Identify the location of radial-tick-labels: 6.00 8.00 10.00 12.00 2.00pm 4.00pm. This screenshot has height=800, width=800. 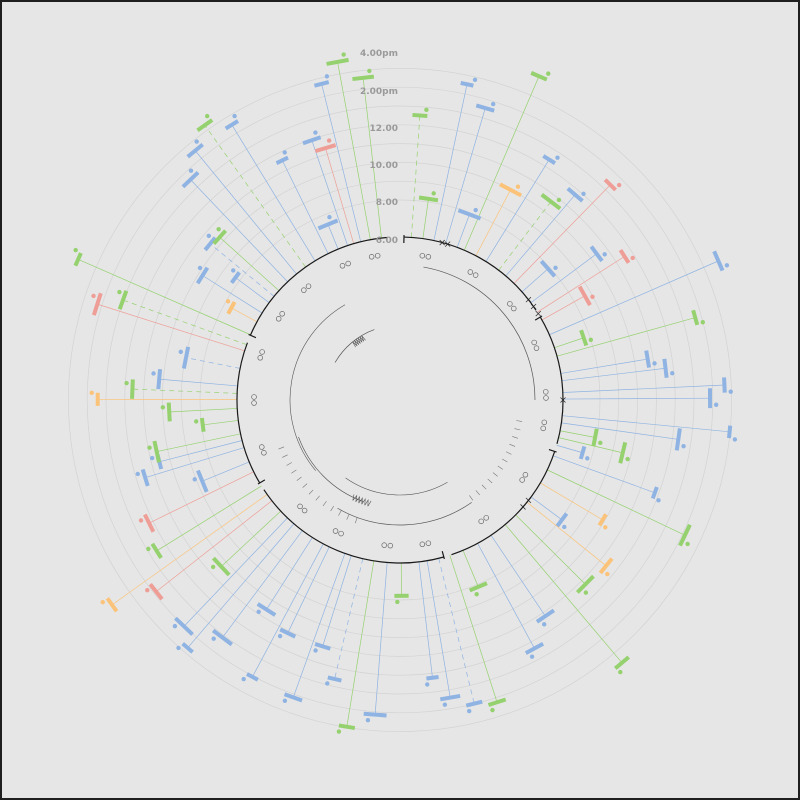
(379, 147).